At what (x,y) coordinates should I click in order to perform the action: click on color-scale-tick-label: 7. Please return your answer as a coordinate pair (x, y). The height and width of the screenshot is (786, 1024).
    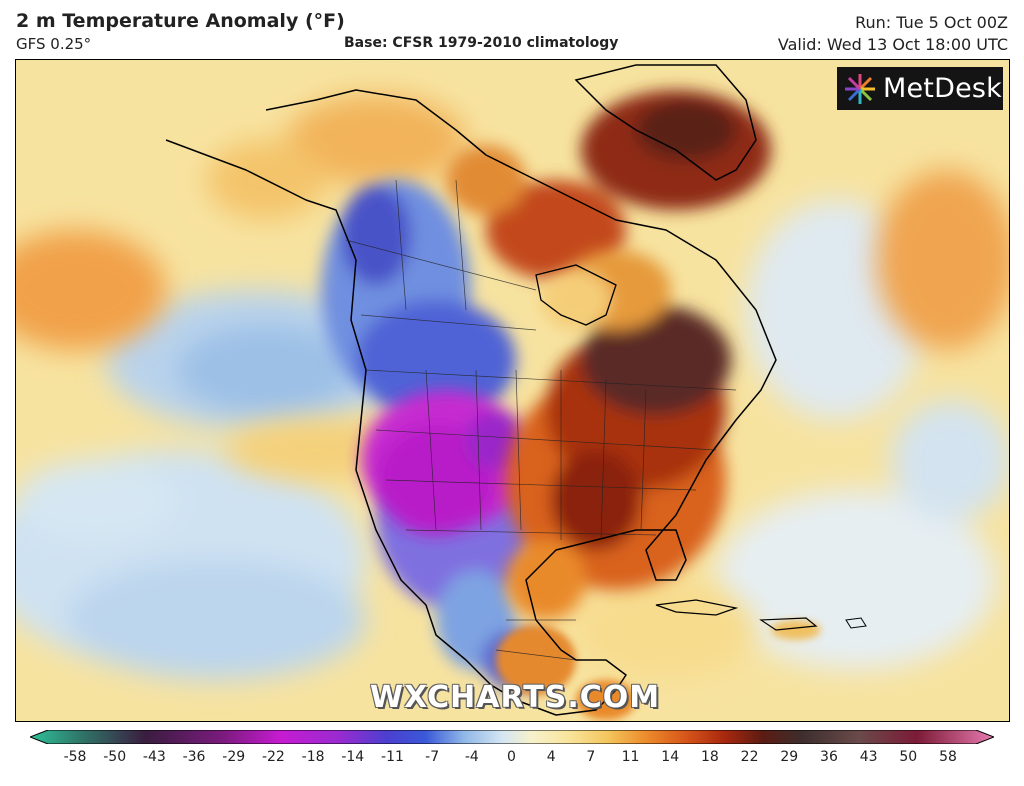
    Looking at the image, I should click on (591, 757).